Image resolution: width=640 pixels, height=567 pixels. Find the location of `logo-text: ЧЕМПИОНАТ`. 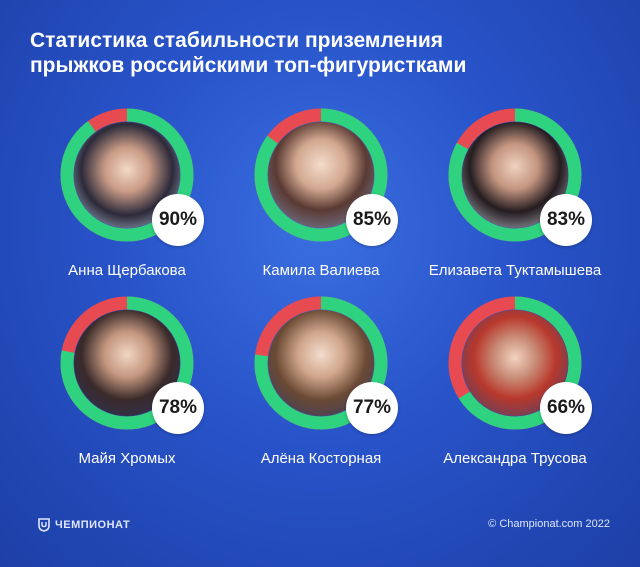

logo-text: ЧЕМПИОНАТ is located at coordinates (93, 525).